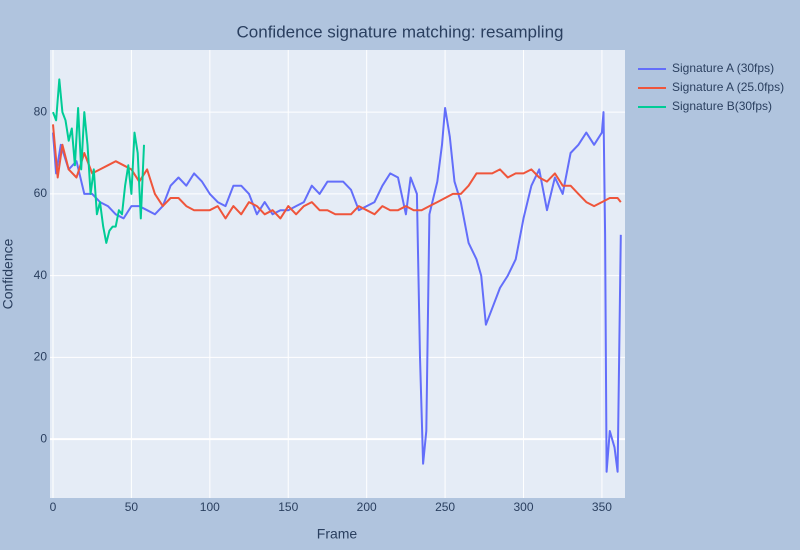 The height and width of the screenshot is (550, 800). I want to click on x-tick-label: 300, so click(524, 507).